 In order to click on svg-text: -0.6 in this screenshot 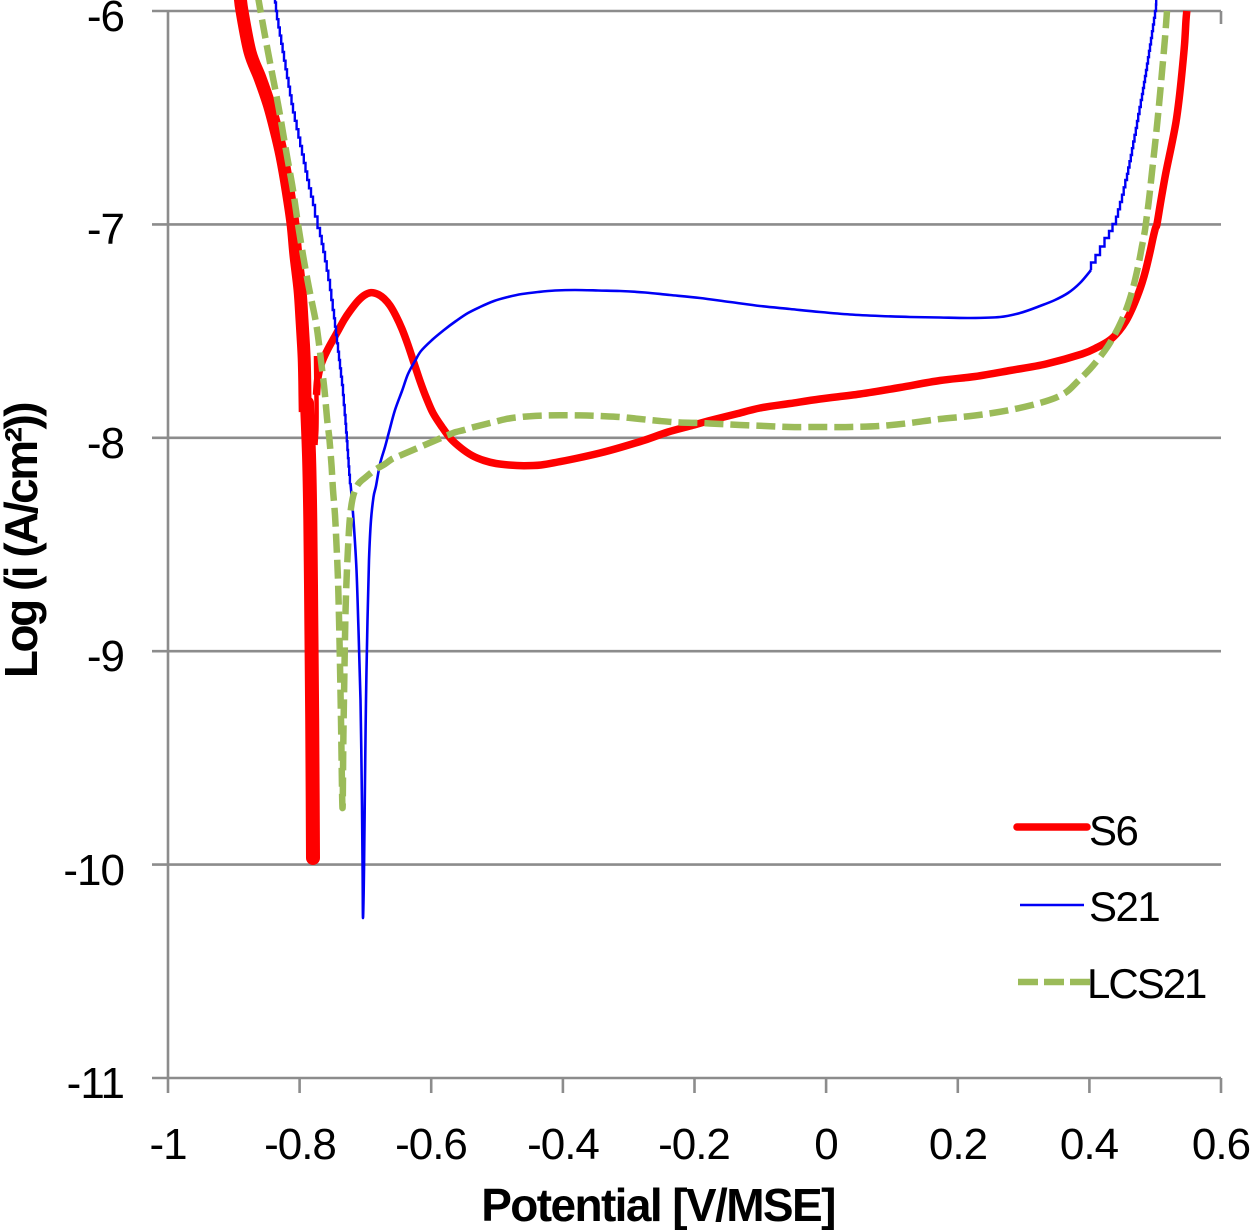, I will do `click(431, 1144)`.